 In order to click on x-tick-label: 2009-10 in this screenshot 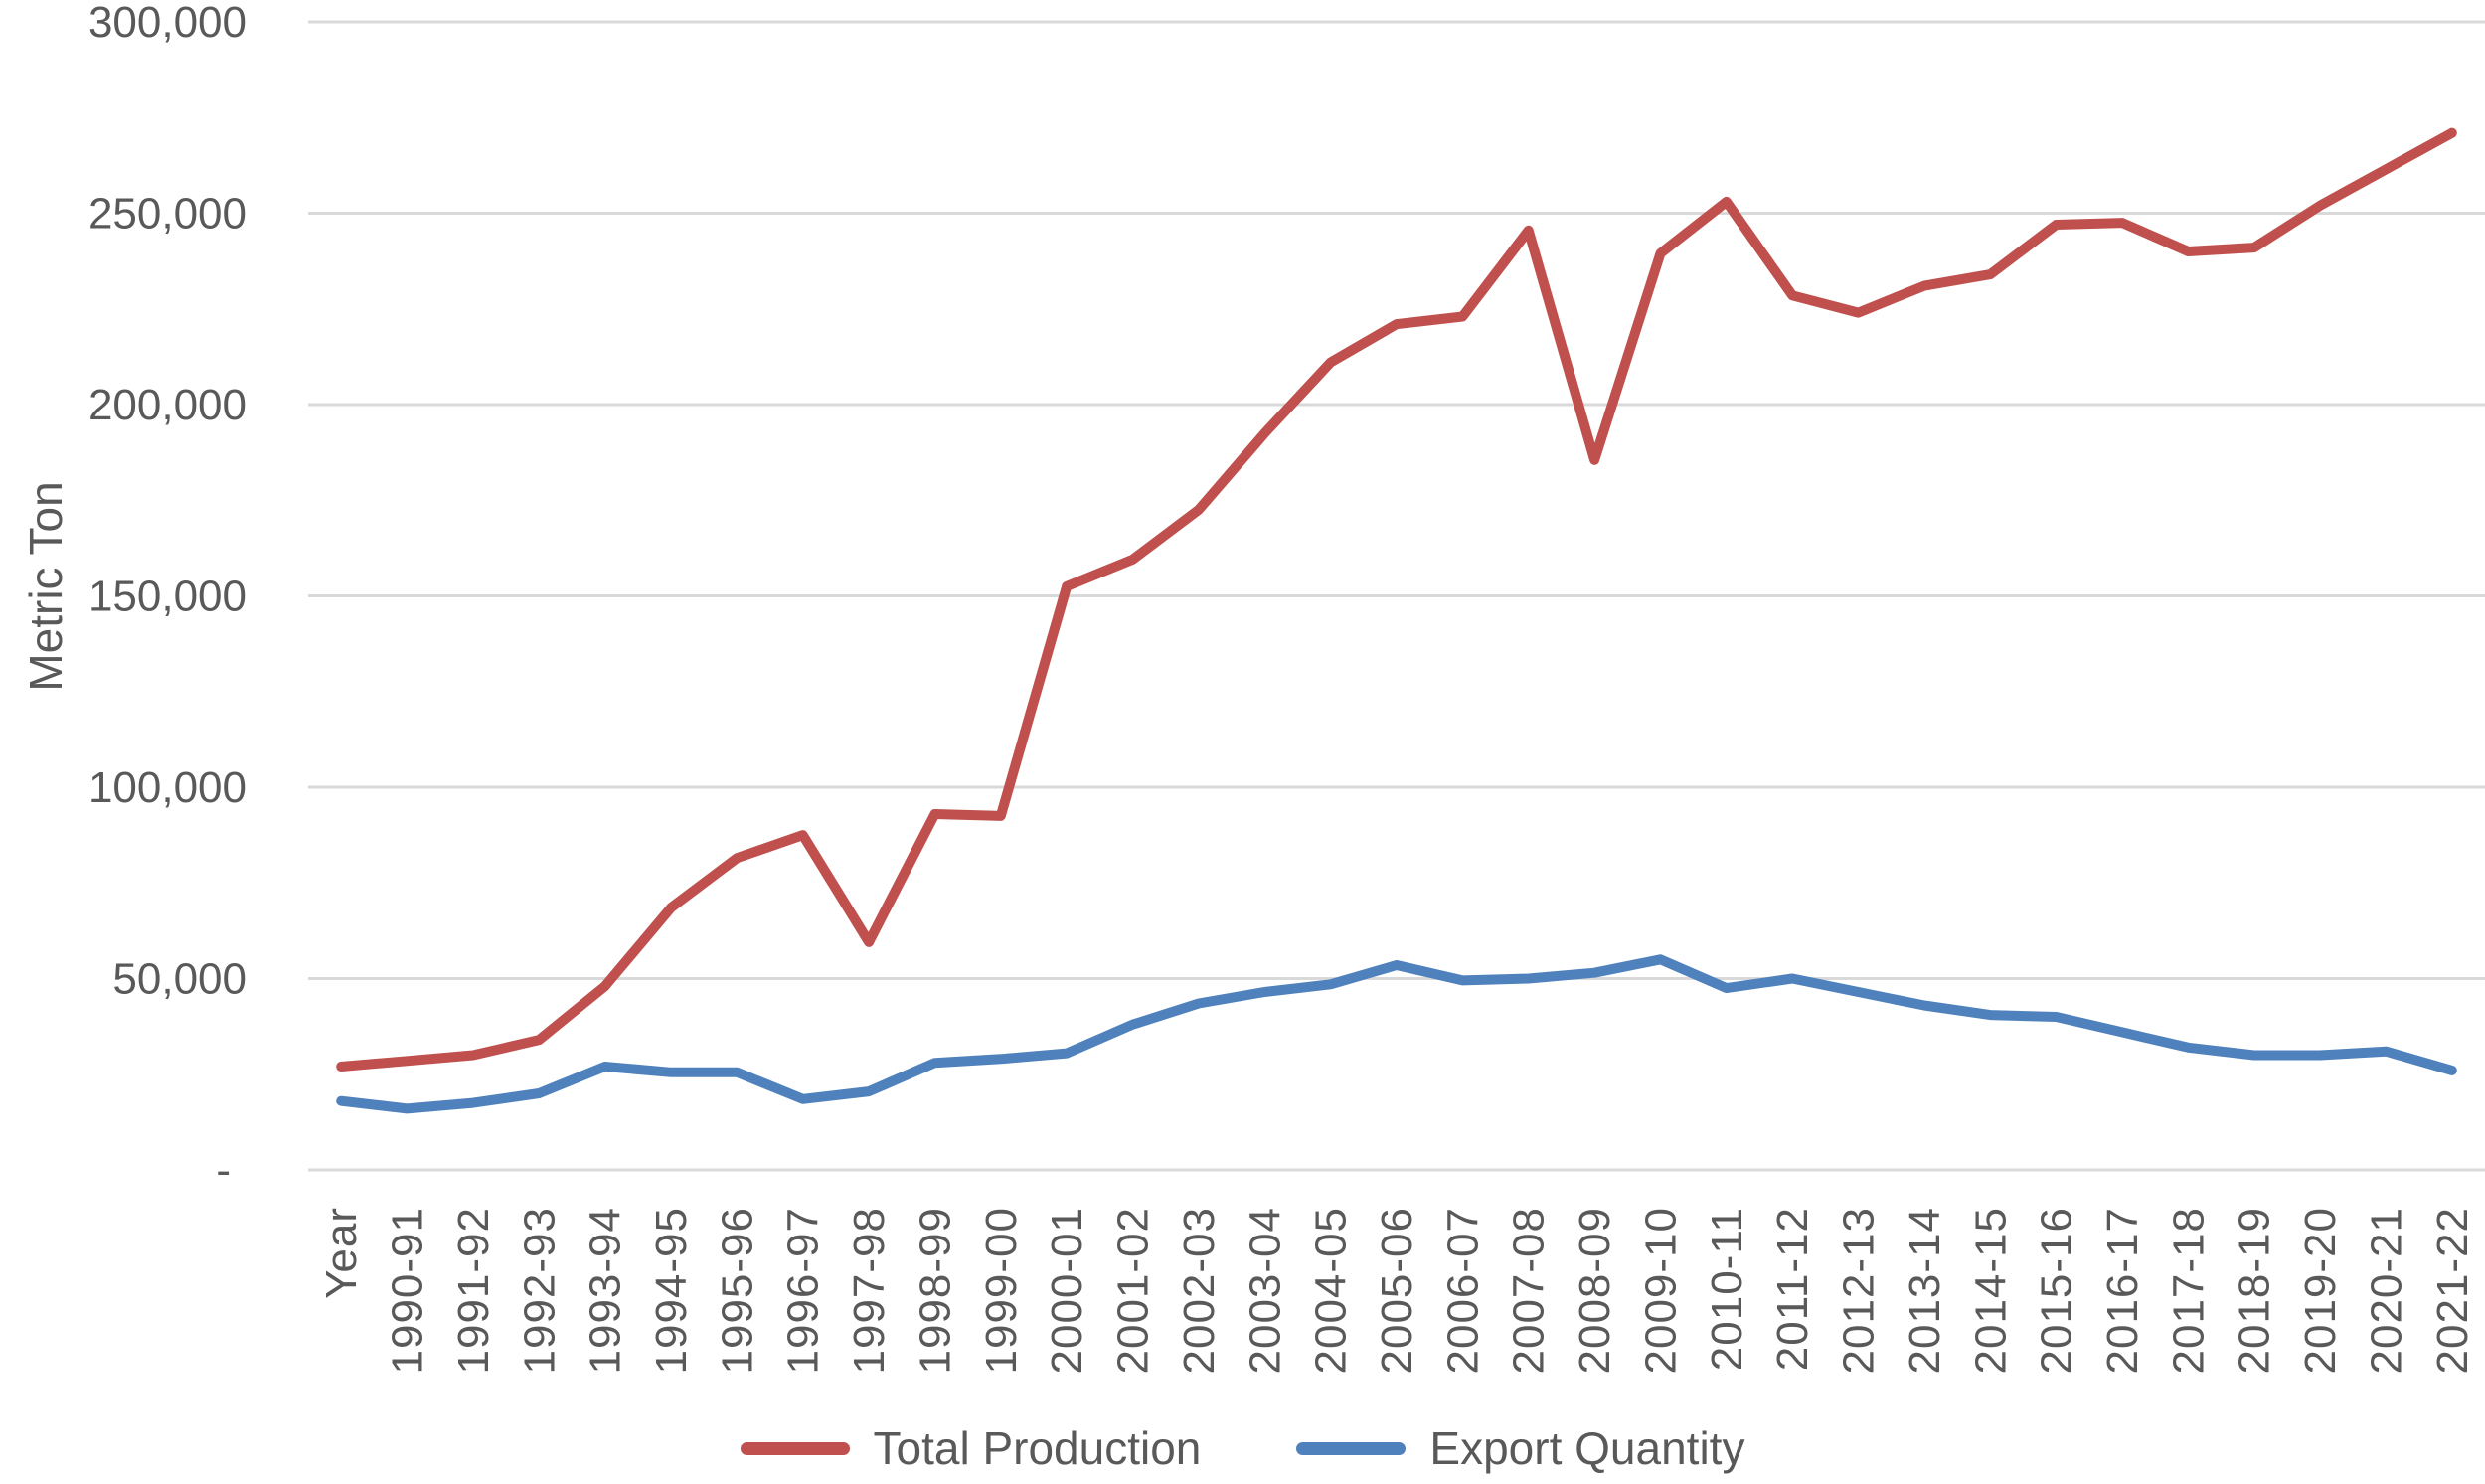, I will do `click(1661, 1290)`.